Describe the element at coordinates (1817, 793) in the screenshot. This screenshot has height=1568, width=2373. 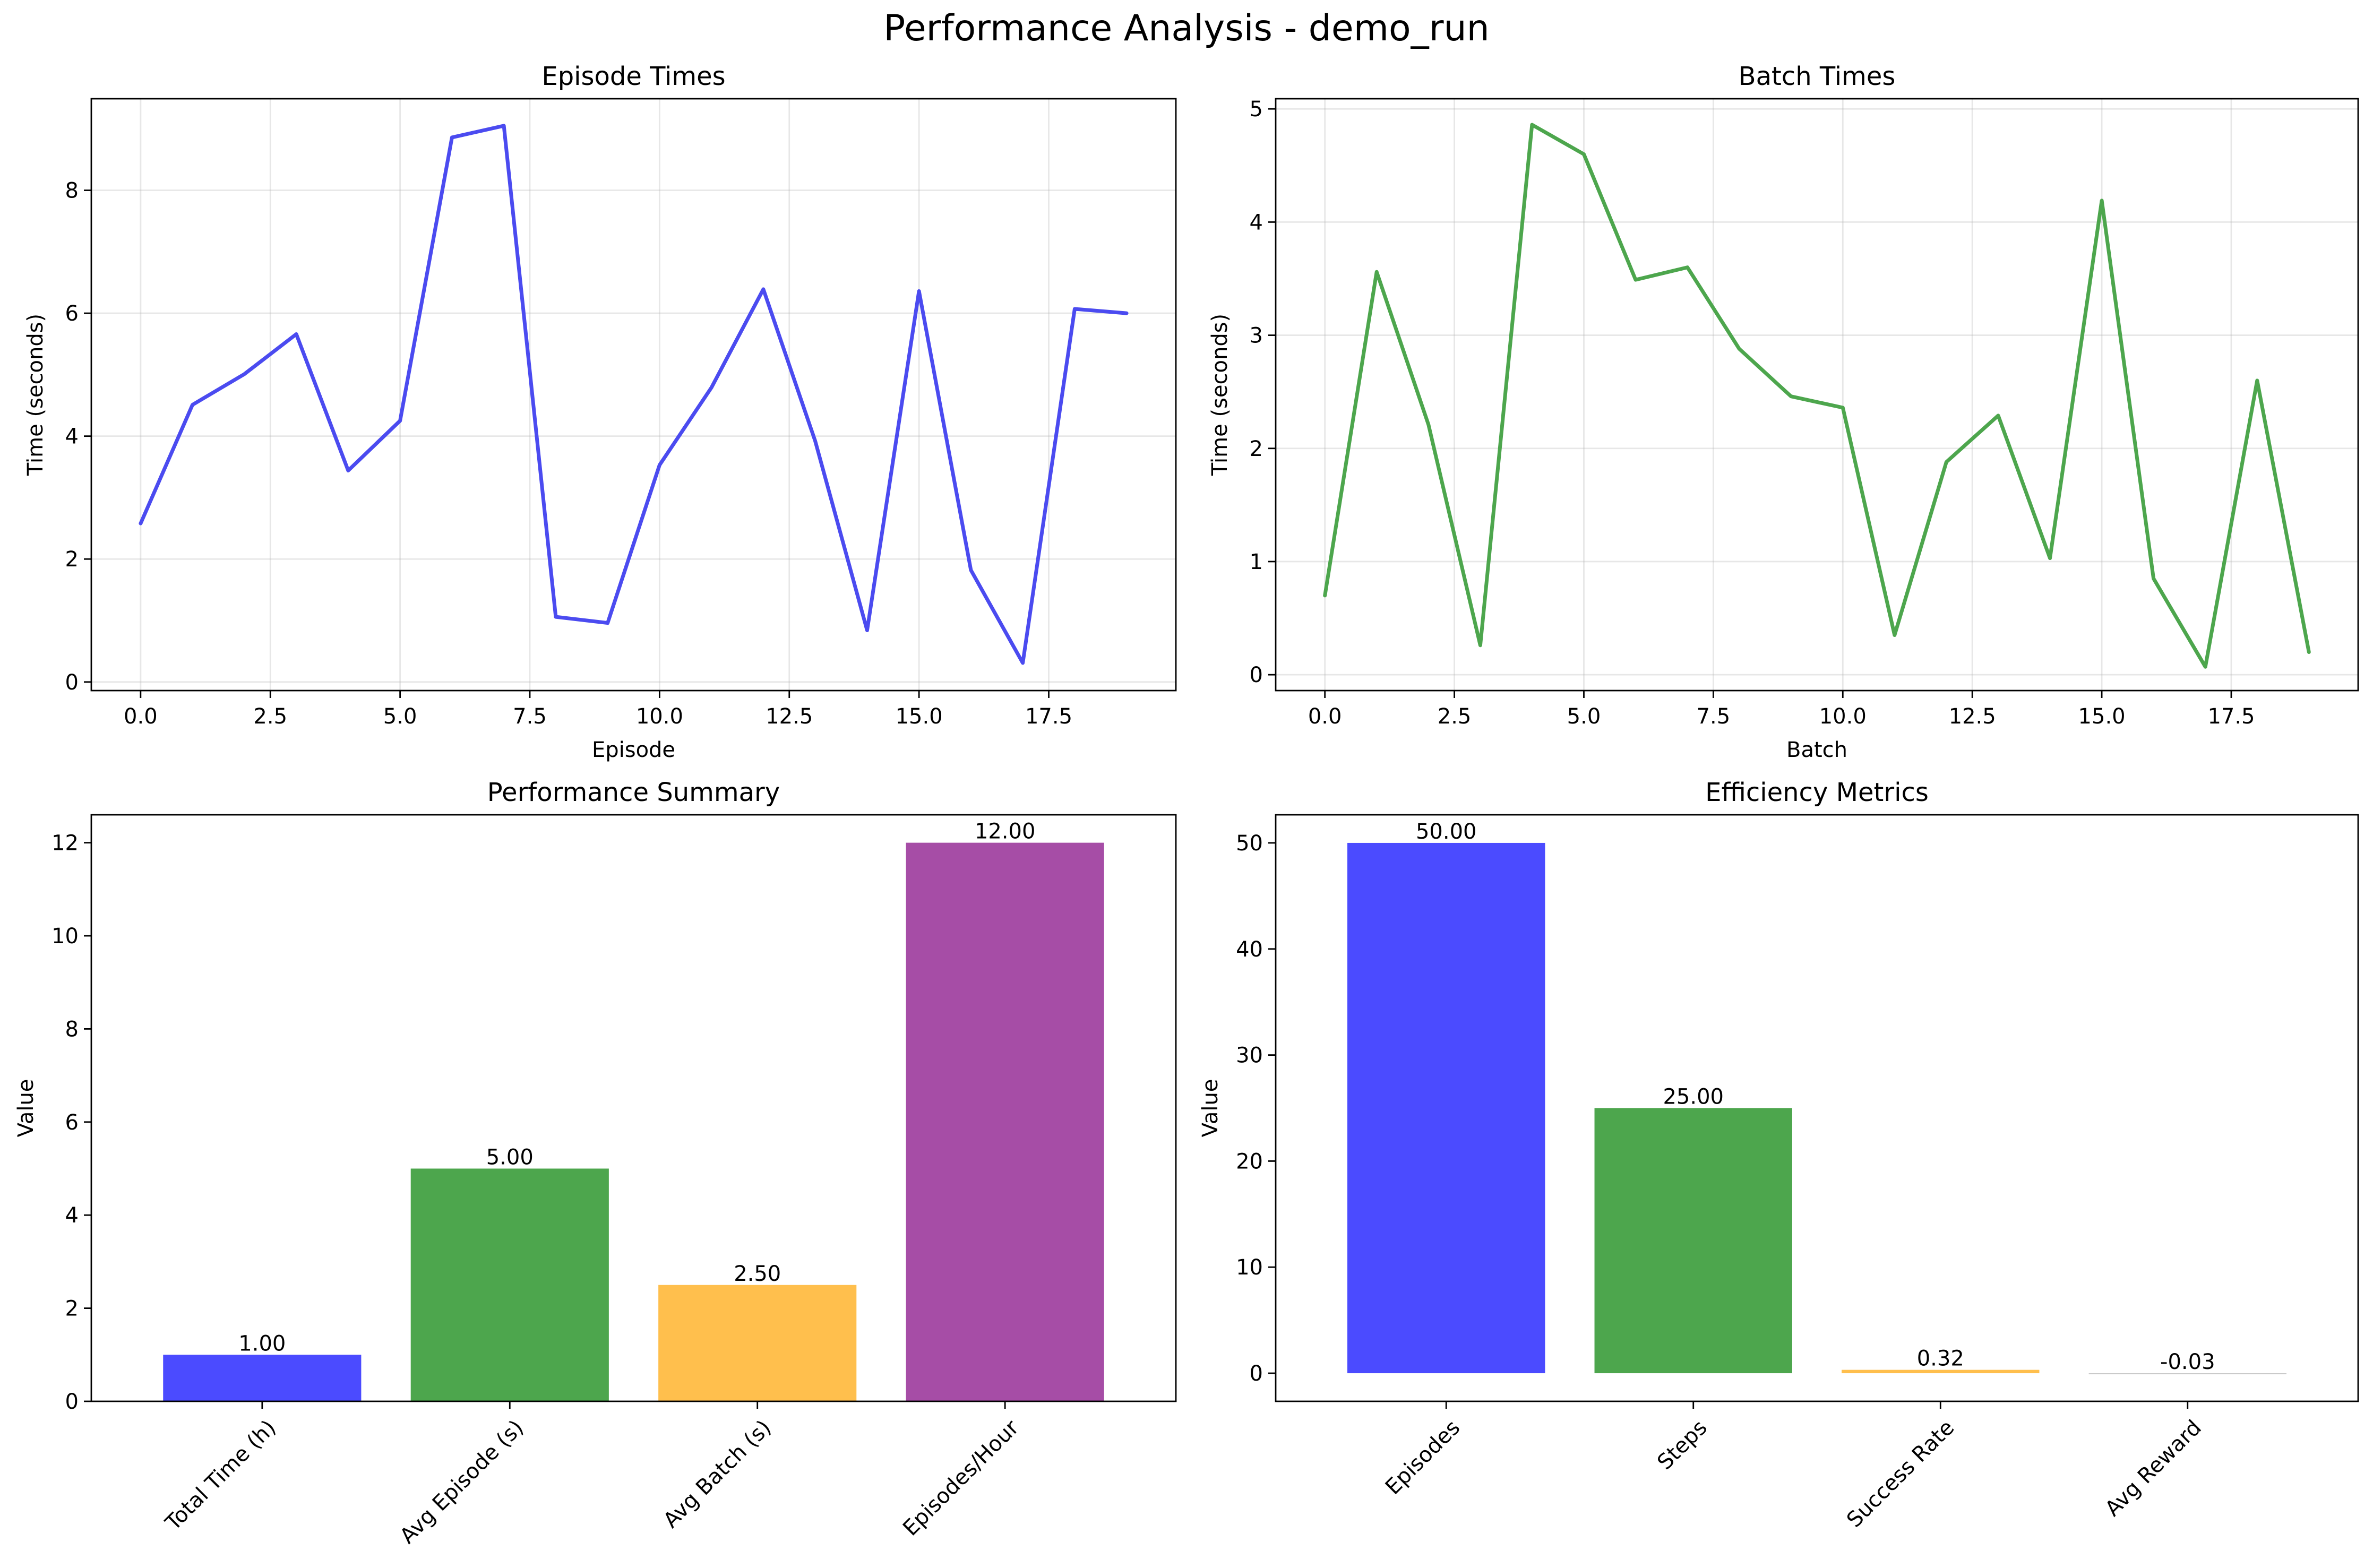
I see `chart-title: Efficiency Metrics` at that location.